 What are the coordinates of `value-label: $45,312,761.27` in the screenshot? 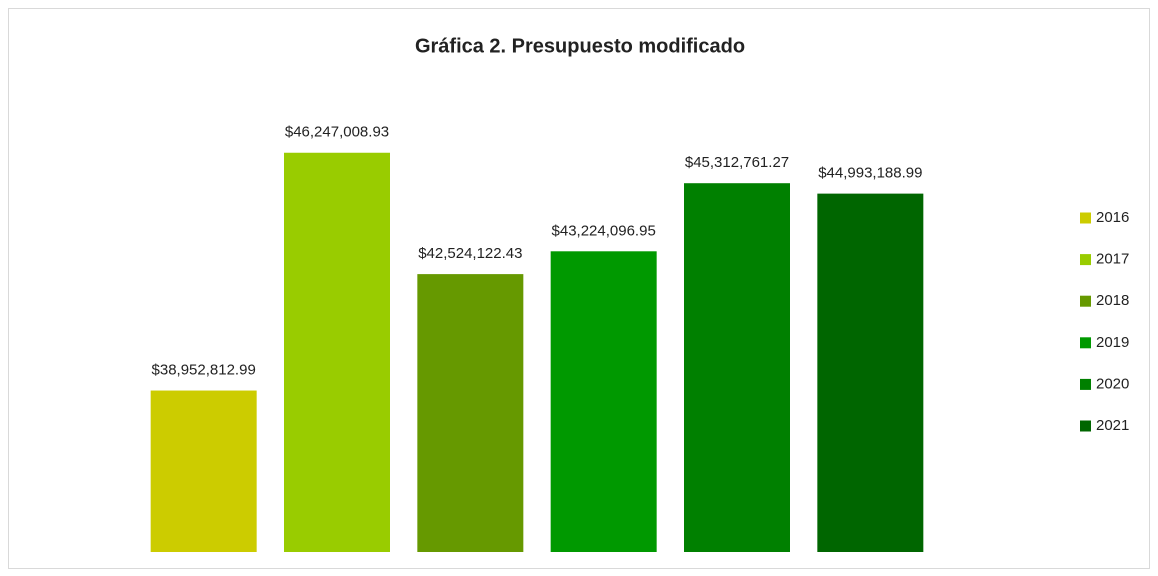 It's located at (737, 162).